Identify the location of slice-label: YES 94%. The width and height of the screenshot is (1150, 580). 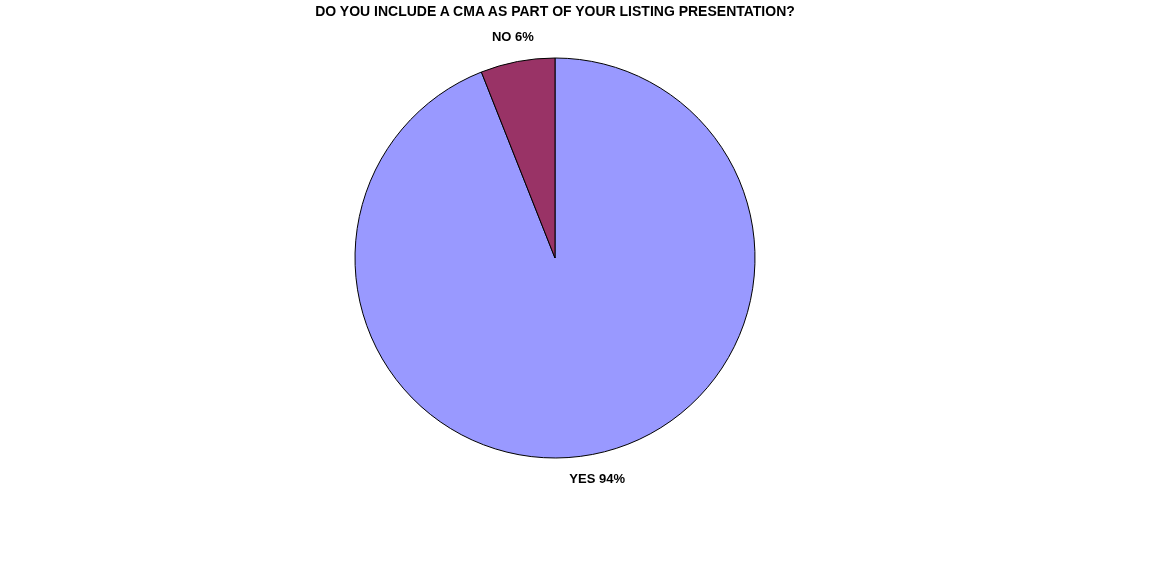
(597, 479).